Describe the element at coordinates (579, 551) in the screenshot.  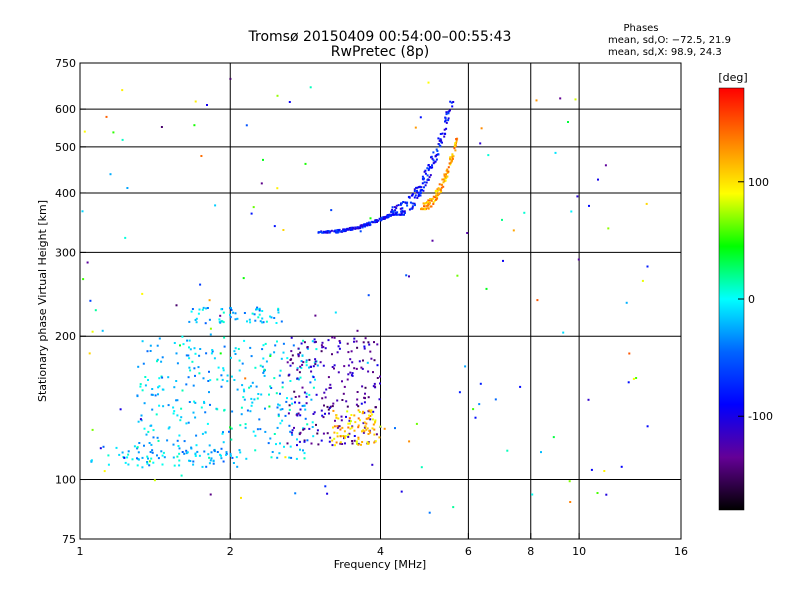
I see `x-tick-label: 10` at that location.